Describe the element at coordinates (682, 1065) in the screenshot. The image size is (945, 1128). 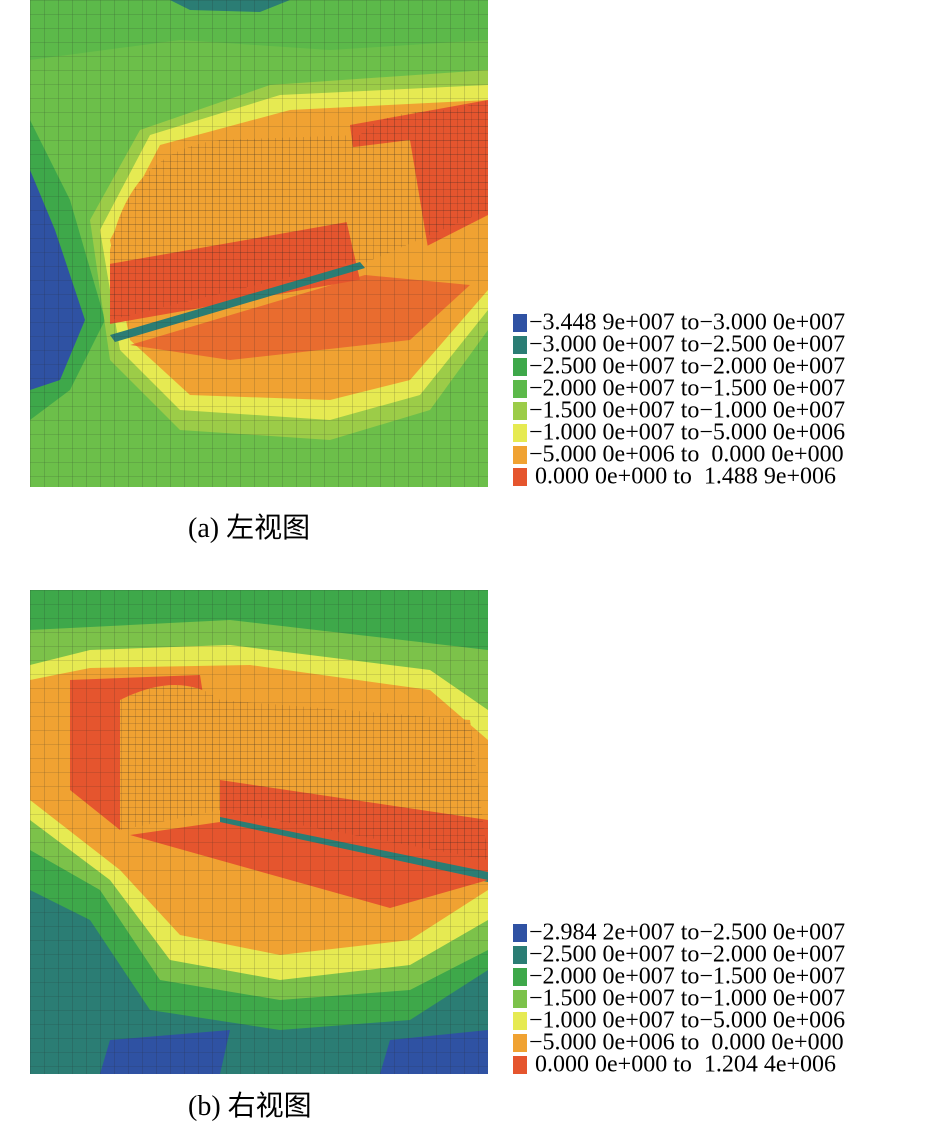
I see `legend-label: 0.000 0e+000 to 1.204 4e+006` at that location.